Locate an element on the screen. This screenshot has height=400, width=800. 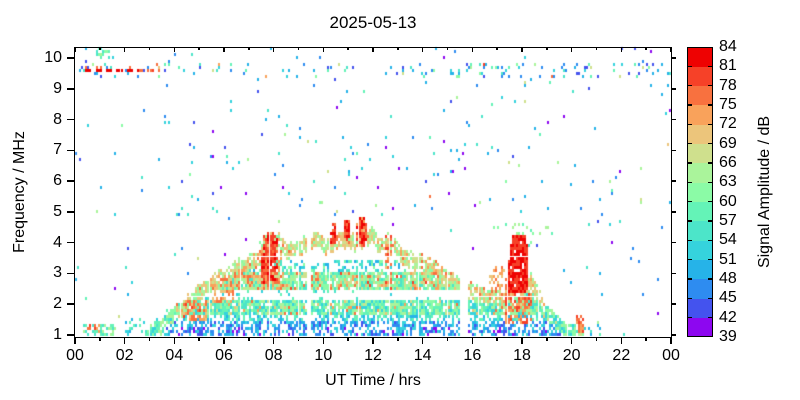
y-tick-label: 7 is located at coordinates (57, 150).